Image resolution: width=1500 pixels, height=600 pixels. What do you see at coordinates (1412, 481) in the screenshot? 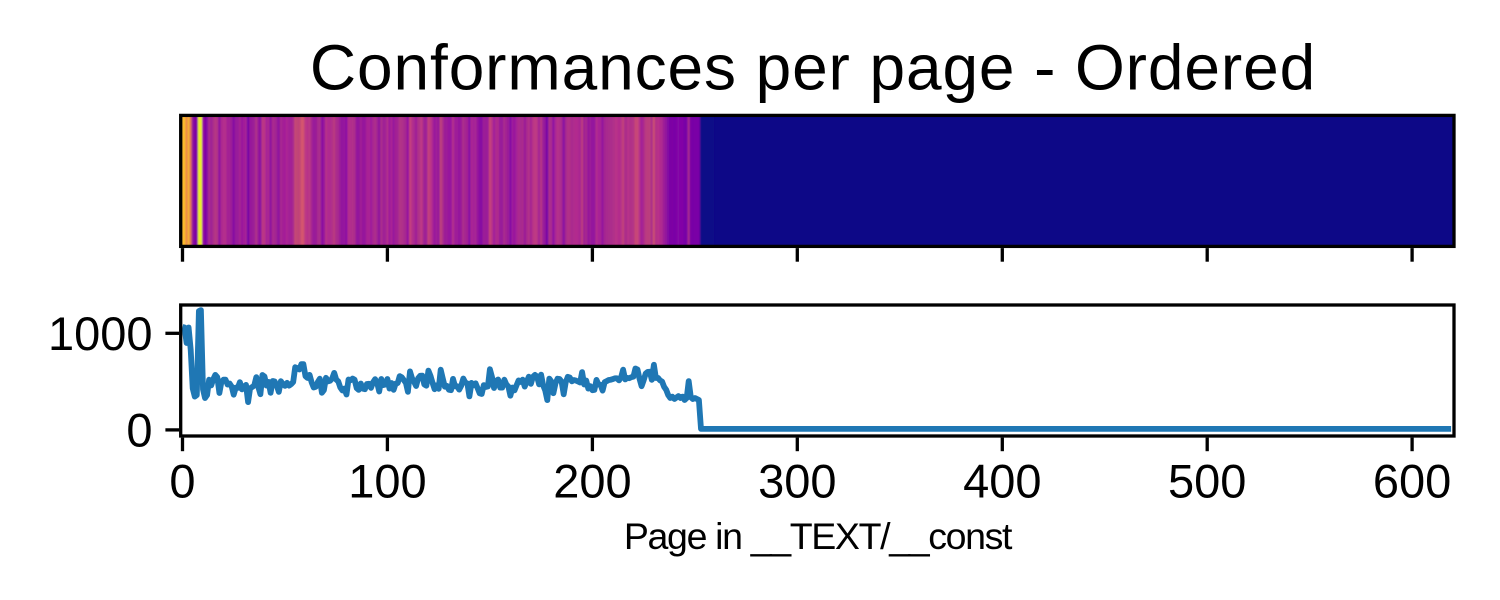
I see `svg-text: 600` at bounding box center [1412, 481].